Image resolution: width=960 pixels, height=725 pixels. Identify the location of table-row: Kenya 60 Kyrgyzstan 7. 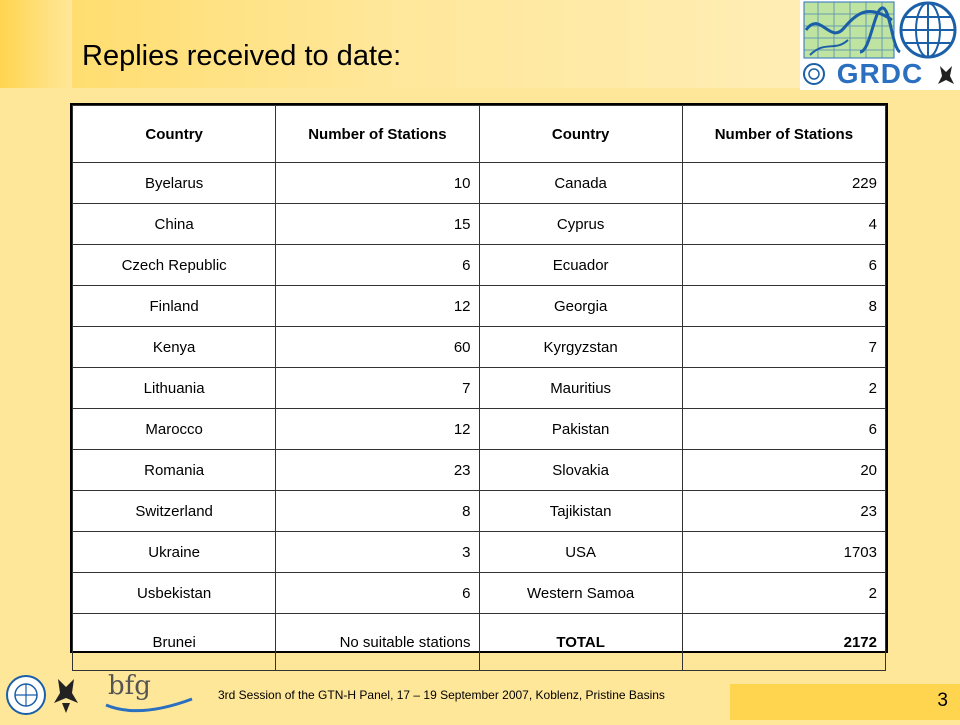
(479, 347).